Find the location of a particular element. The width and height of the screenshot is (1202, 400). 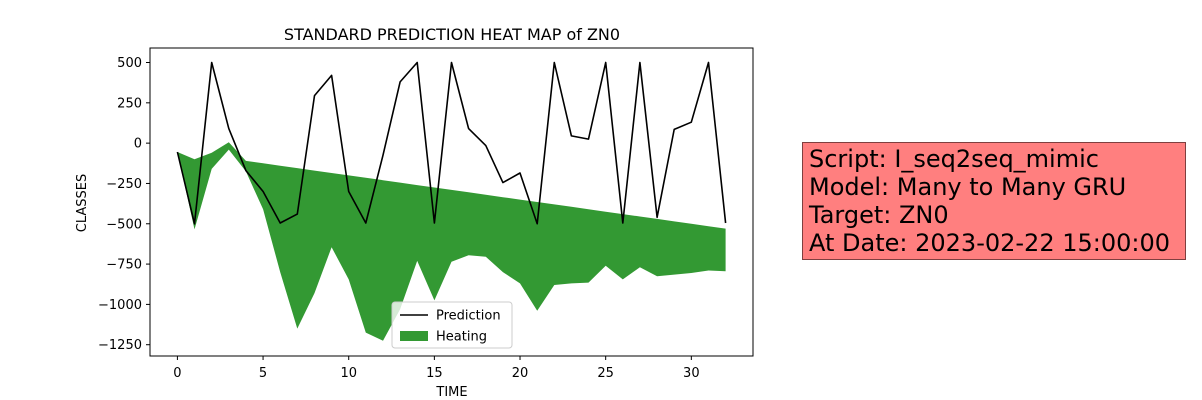

info-date: At Date: 2023-02-22 15:00:00 is located at coordinates (990, 243).